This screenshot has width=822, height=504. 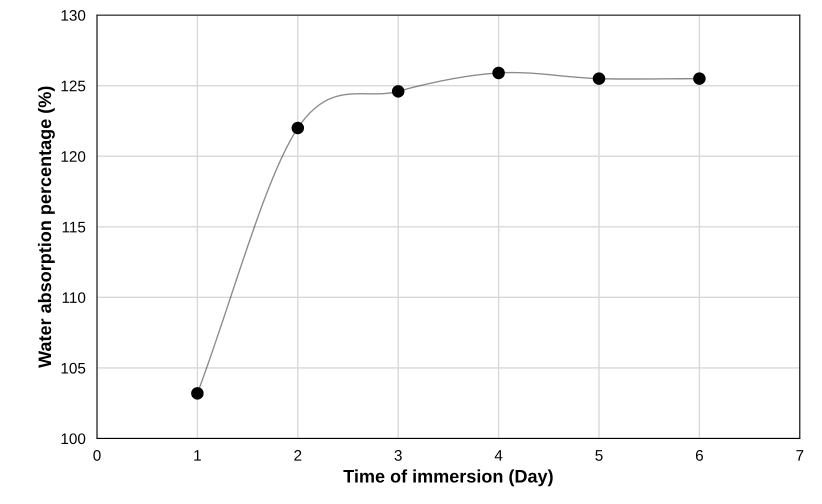 What do you see at coordinates (97, 455) in the screenshot?
I see `x-tick-label: 0` at bounding box center [97, 455].